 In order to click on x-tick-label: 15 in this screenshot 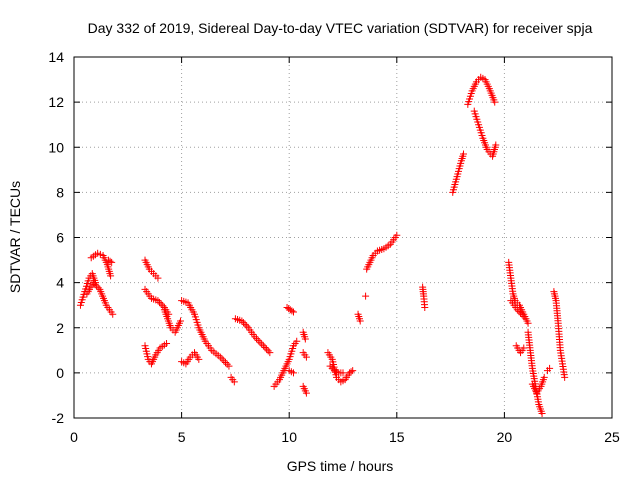, I will do `click(397, 437)`.